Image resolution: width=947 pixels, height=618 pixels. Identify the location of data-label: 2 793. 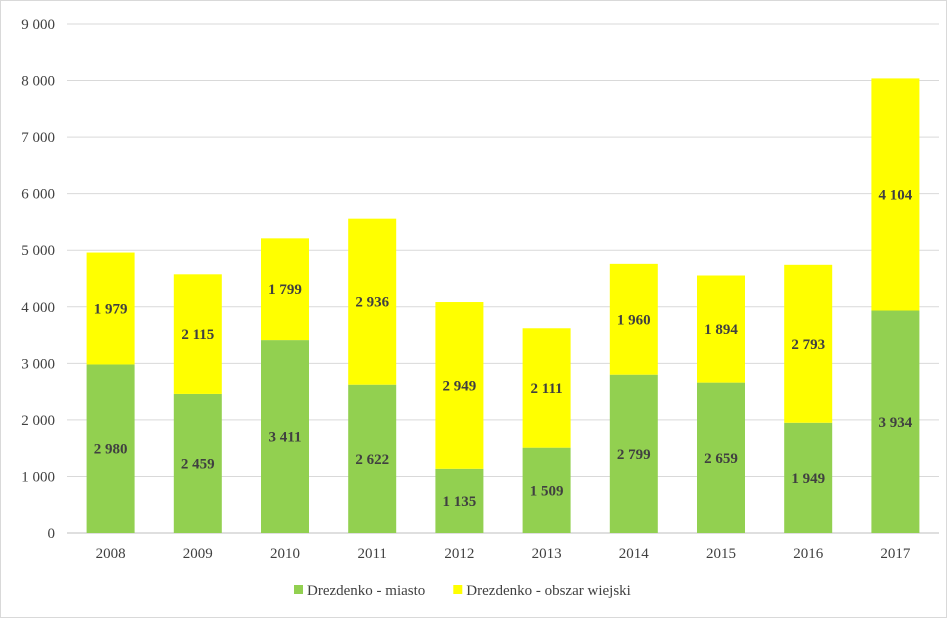
(808, 345).